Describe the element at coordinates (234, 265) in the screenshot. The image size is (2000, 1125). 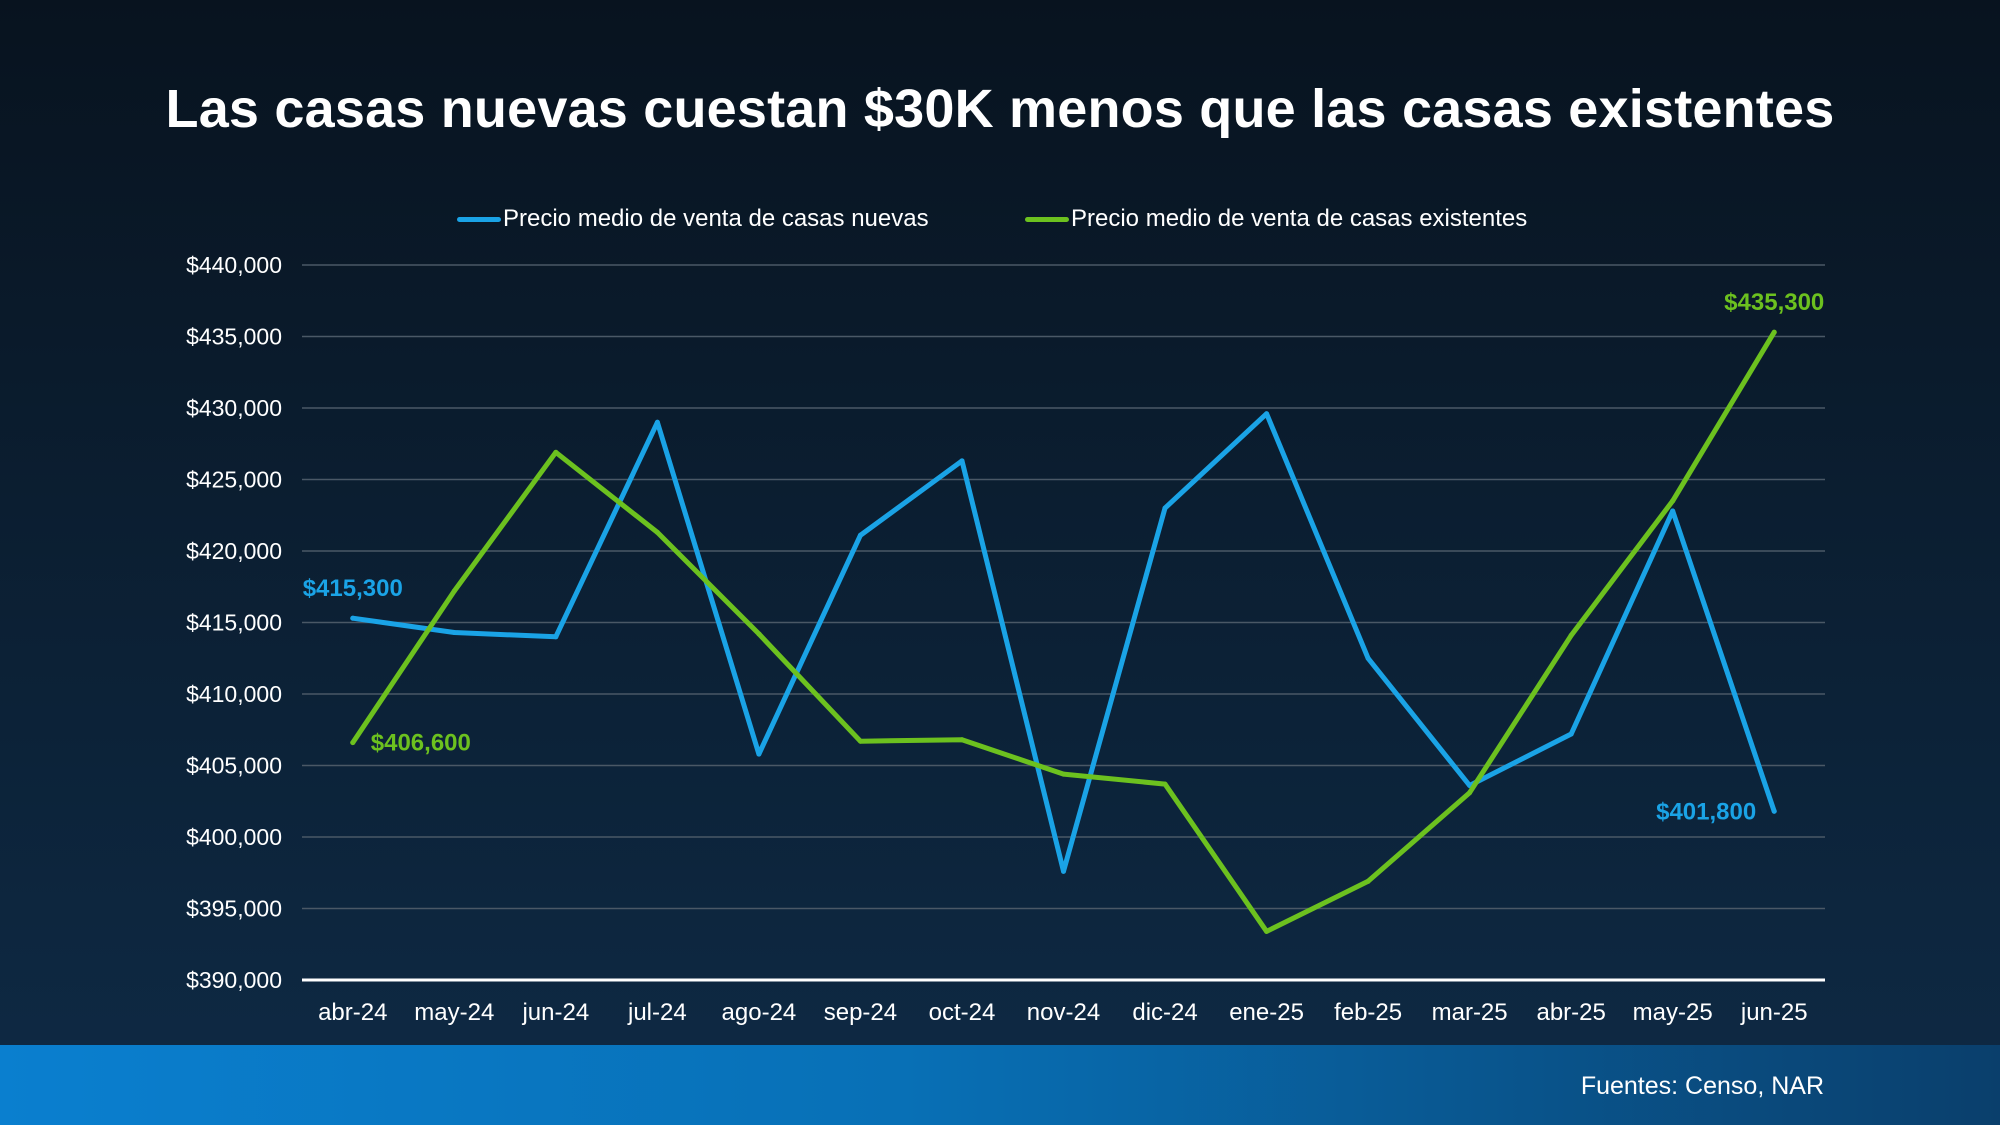
I see `y-tick-label: $440,000` at that location.